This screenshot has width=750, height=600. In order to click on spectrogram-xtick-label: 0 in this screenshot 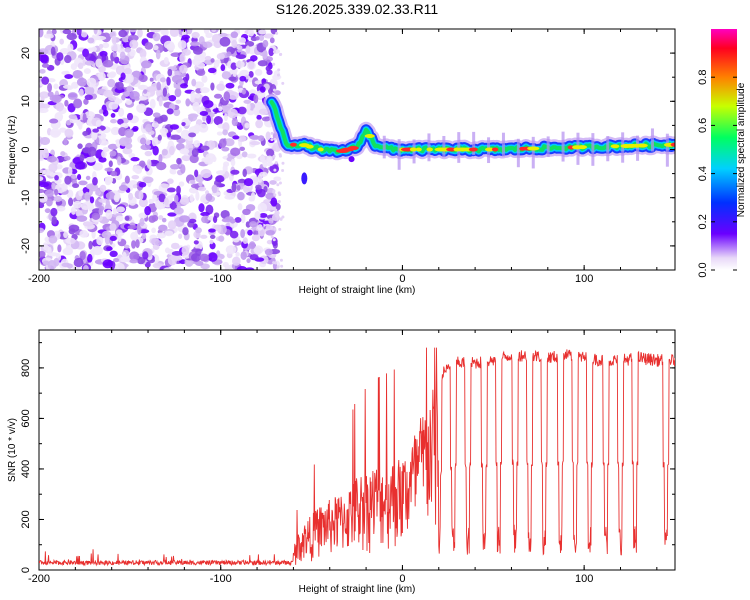, I will do `click(402, 279)`.